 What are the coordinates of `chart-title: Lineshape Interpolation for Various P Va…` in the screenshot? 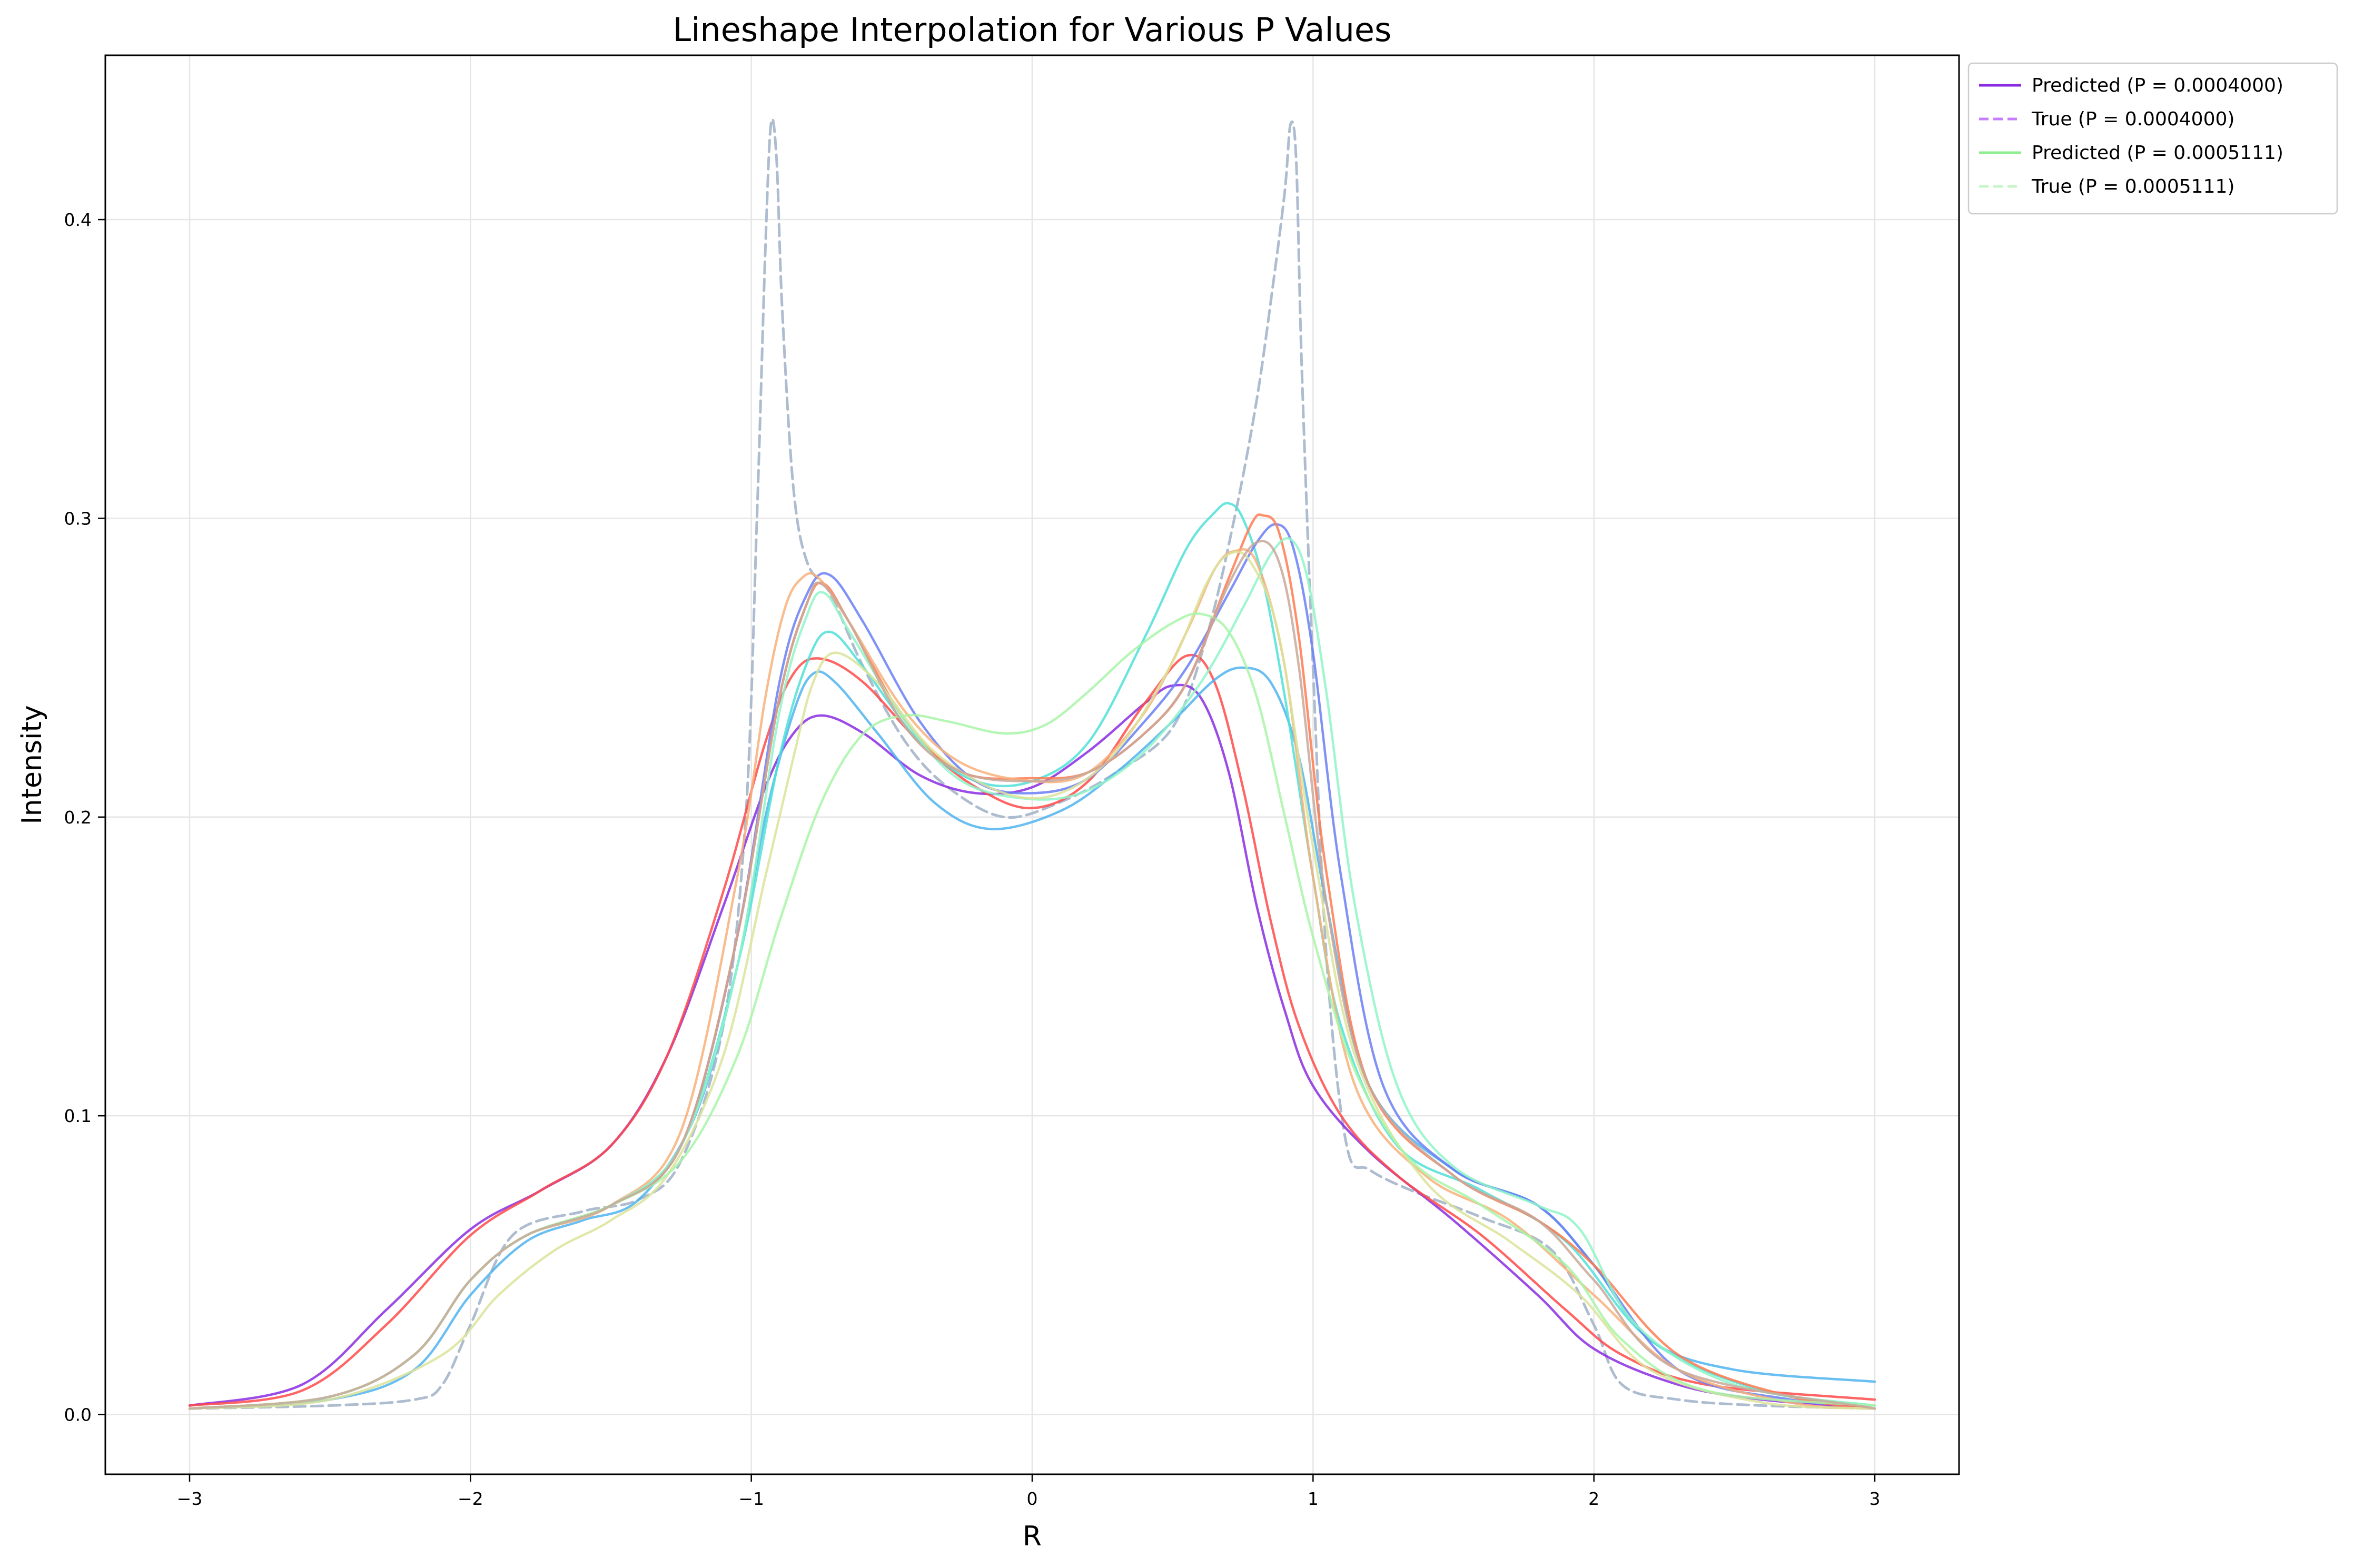 It's located at (1032, 30).